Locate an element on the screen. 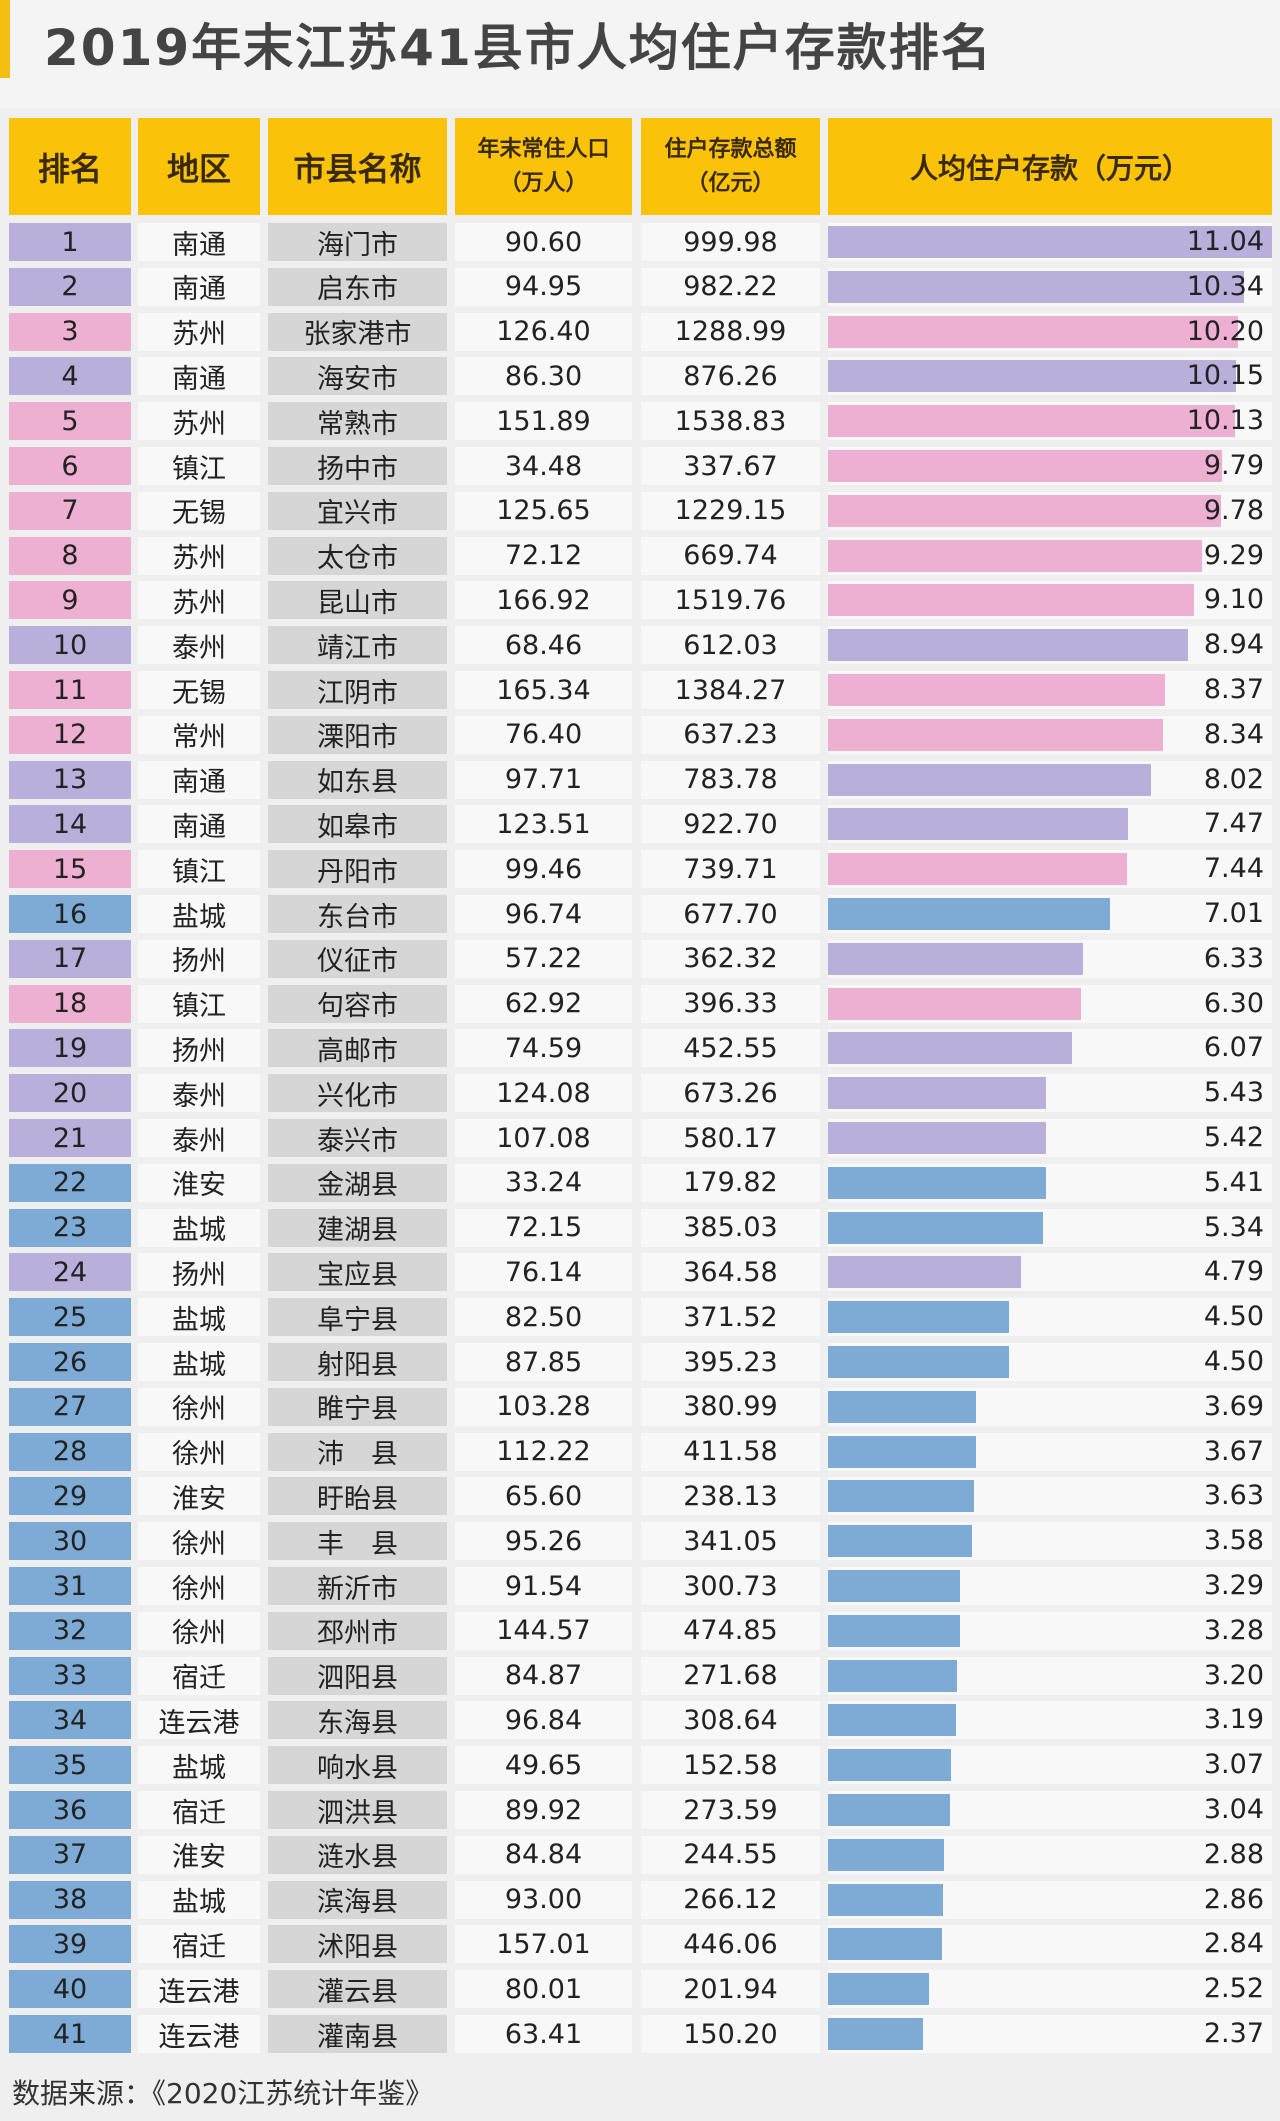 This screenshot has height=2121, width=1280. bar-row: 6.07 is located at coordinates (1050, 1048).